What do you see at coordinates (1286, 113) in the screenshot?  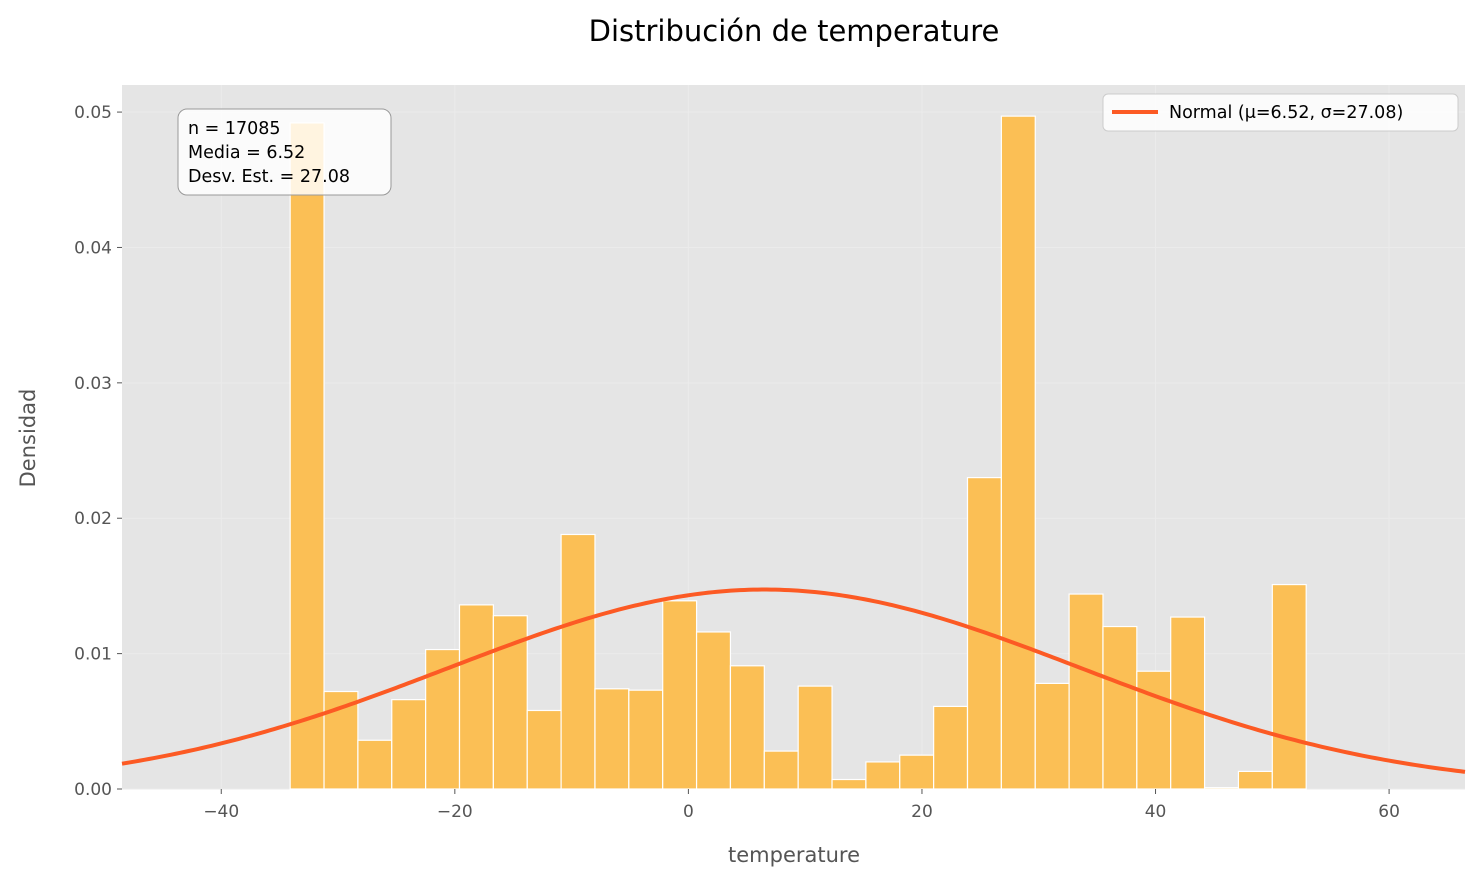 I see `legend-label-normal: Normal (μ=6.52, σ=27.08)` at bounding box center [1286, 113].